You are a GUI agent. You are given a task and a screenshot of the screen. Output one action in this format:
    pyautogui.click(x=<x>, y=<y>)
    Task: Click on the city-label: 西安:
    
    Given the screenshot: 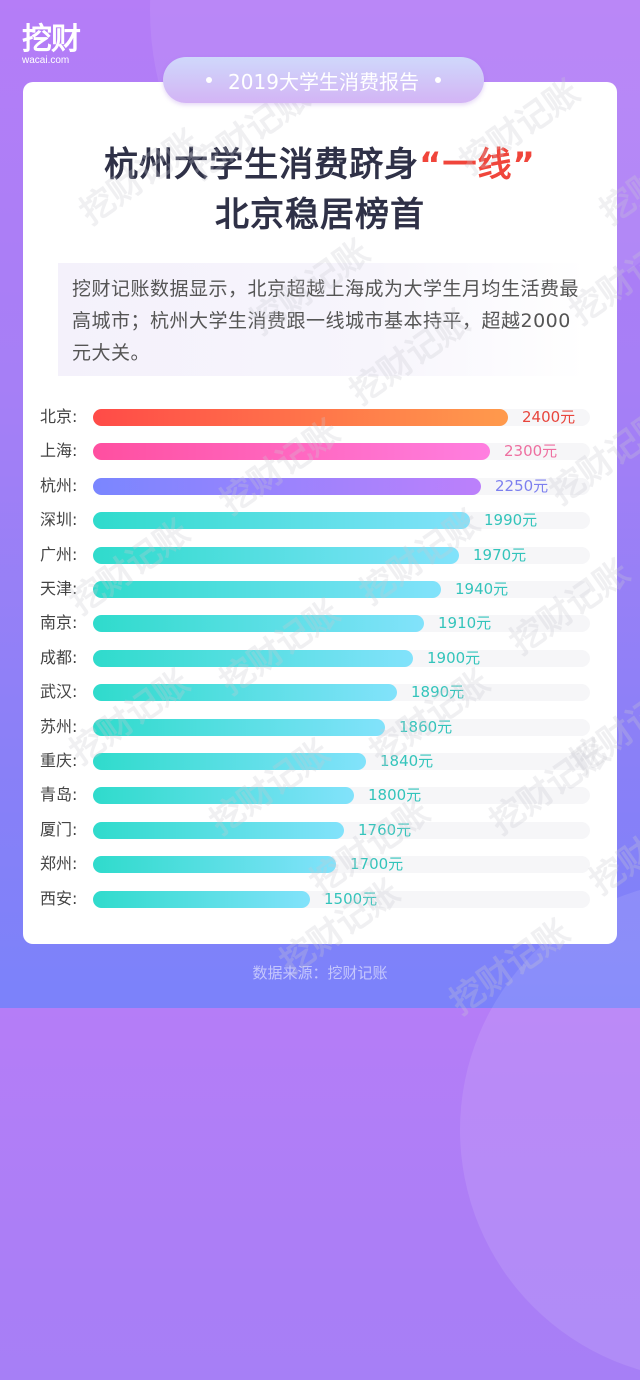 What is the action you would take?
    pyautogui.click(x=59, y=898)
    